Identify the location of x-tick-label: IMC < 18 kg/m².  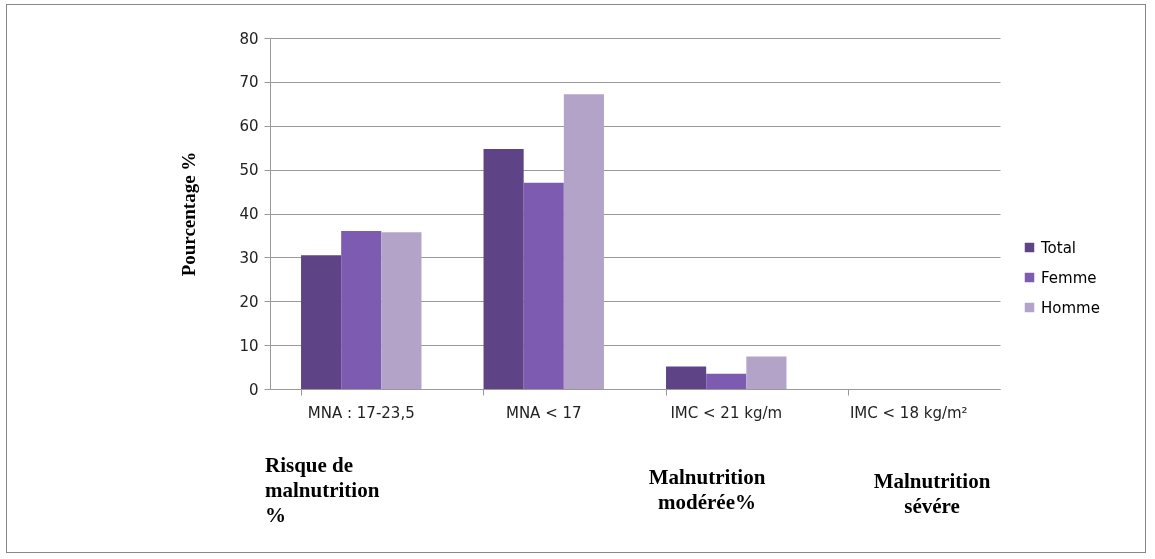
(908, 412).